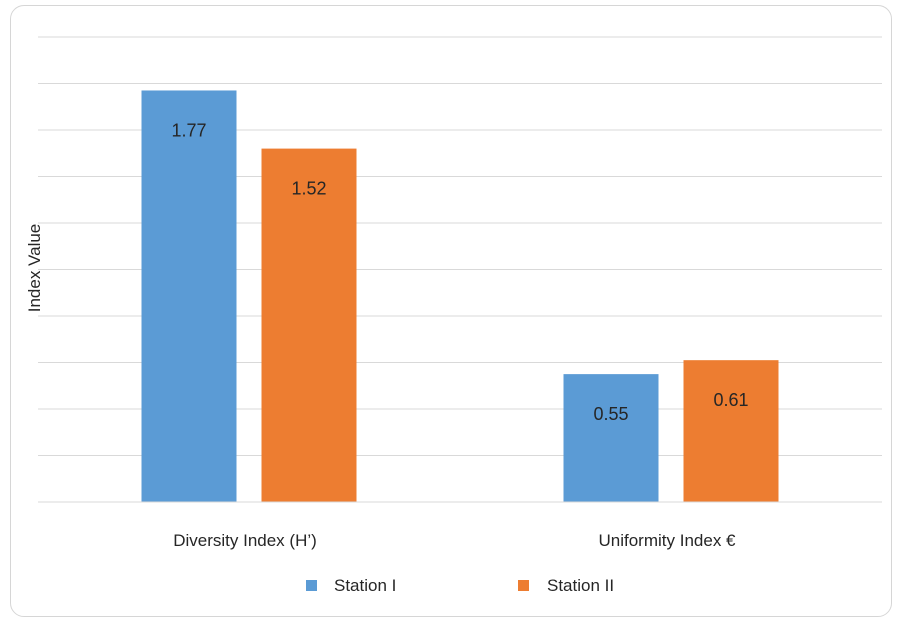 This screenshot has width=899, height=620. Describe the element at coordinates (580, 585) in the screenshot. I see `legend-label: Station II` at that location.